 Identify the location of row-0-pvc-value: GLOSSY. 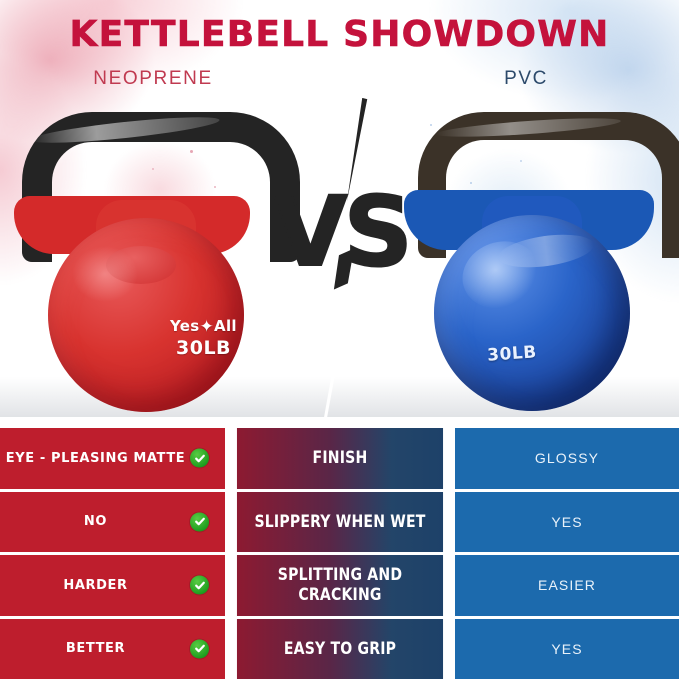
(567, 458).